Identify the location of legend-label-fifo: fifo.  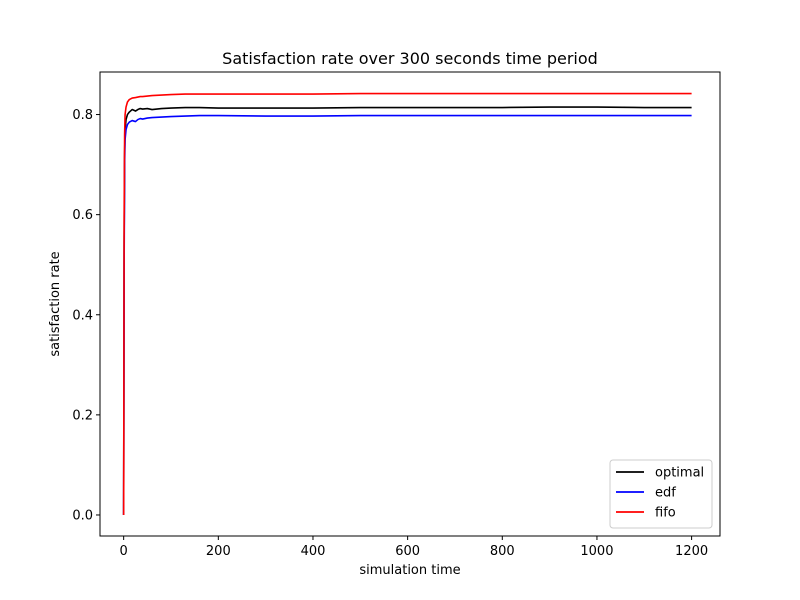
(665, 513).